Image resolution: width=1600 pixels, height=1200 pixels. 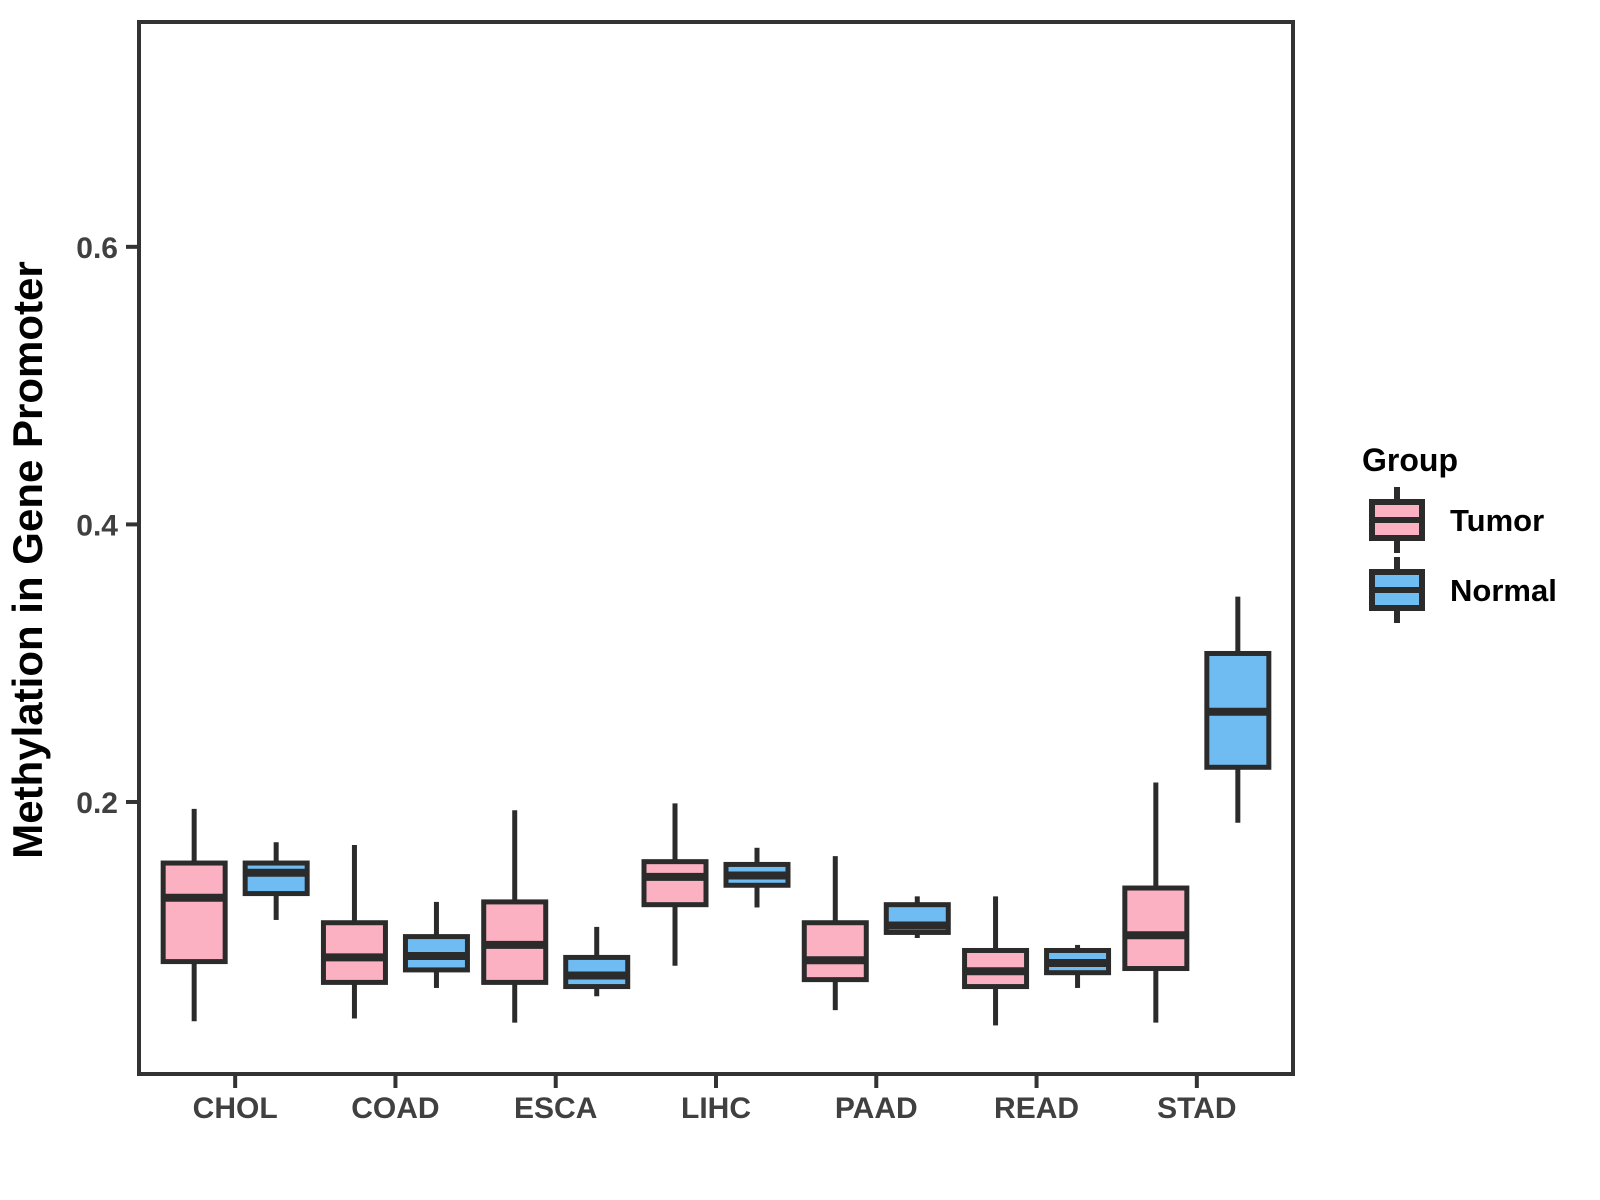 I want to click on legend-item-normal: Normal, so click(x=1478, y=590).